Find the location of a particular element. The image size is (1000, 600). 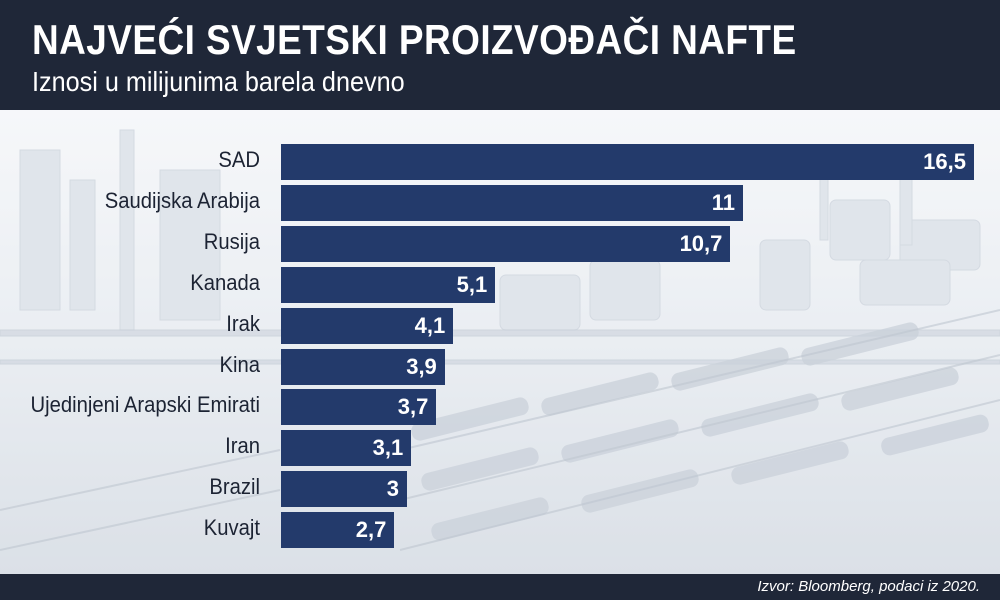

value-label: 3,7 is located at coordinates (413, 407).